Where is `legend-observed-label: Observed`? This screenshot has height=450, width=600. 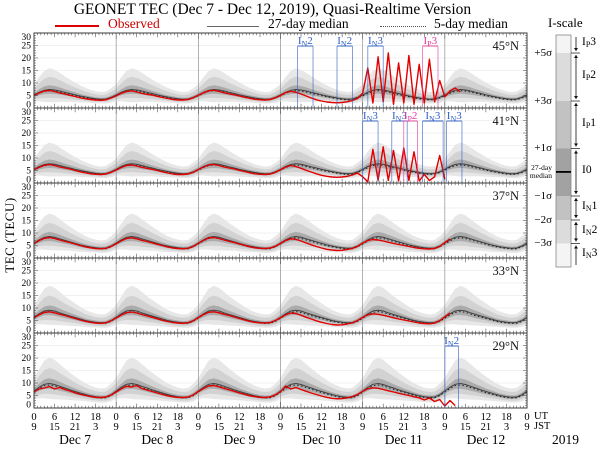
legend-observed-label: Observed is located at coordinates (134, 23).